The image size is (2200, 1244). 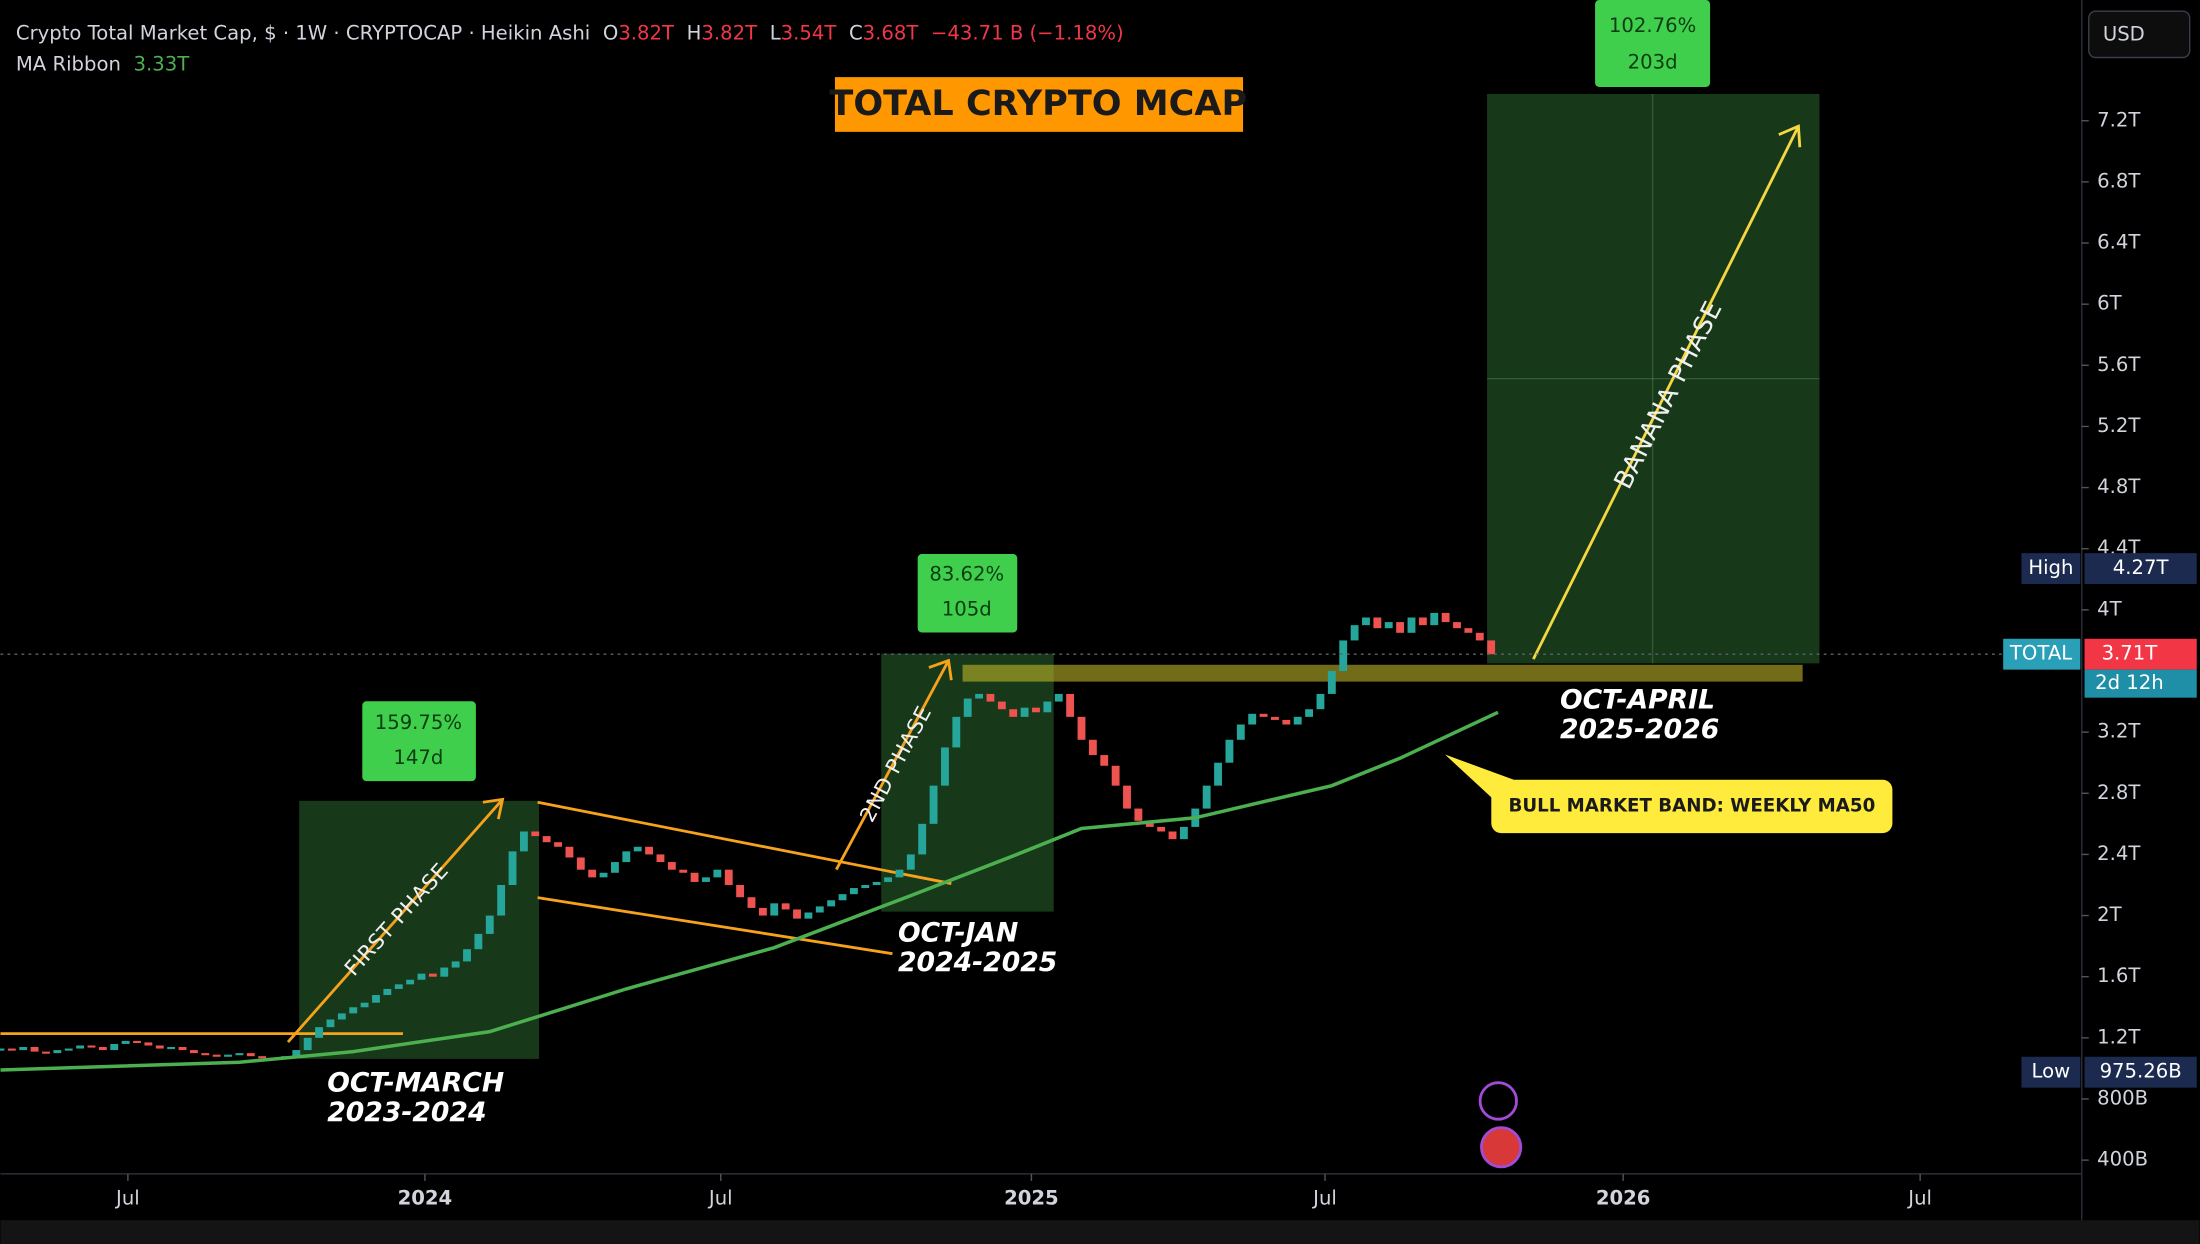 What do you see at coordinates (958, 933) in the screenshot?
I see `period-label: OCT-JAN` at bounding box center [958, 933].